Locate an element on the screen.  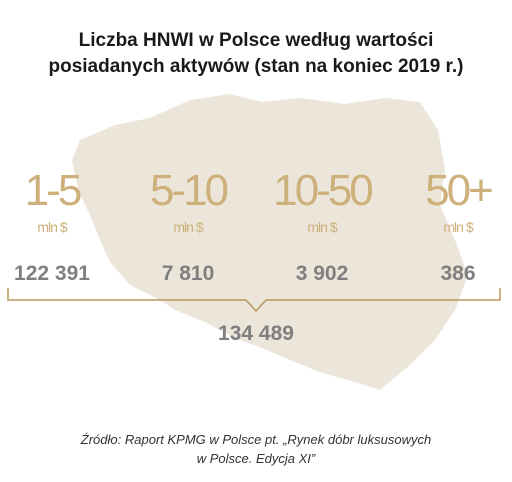
source: w Polsce. Edycja XI” is located at coordinates (256, 458).